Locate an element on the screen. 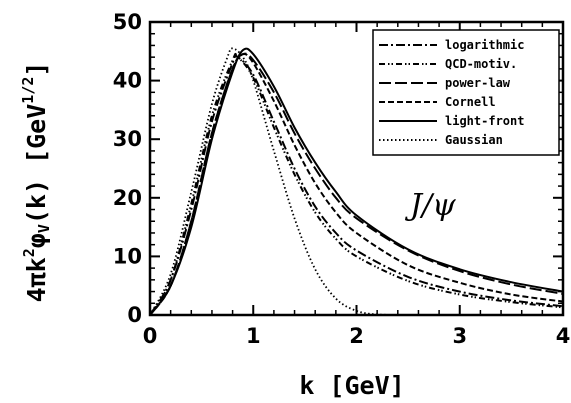  y-tick-label: 20 is located at coordinates (127, 198).